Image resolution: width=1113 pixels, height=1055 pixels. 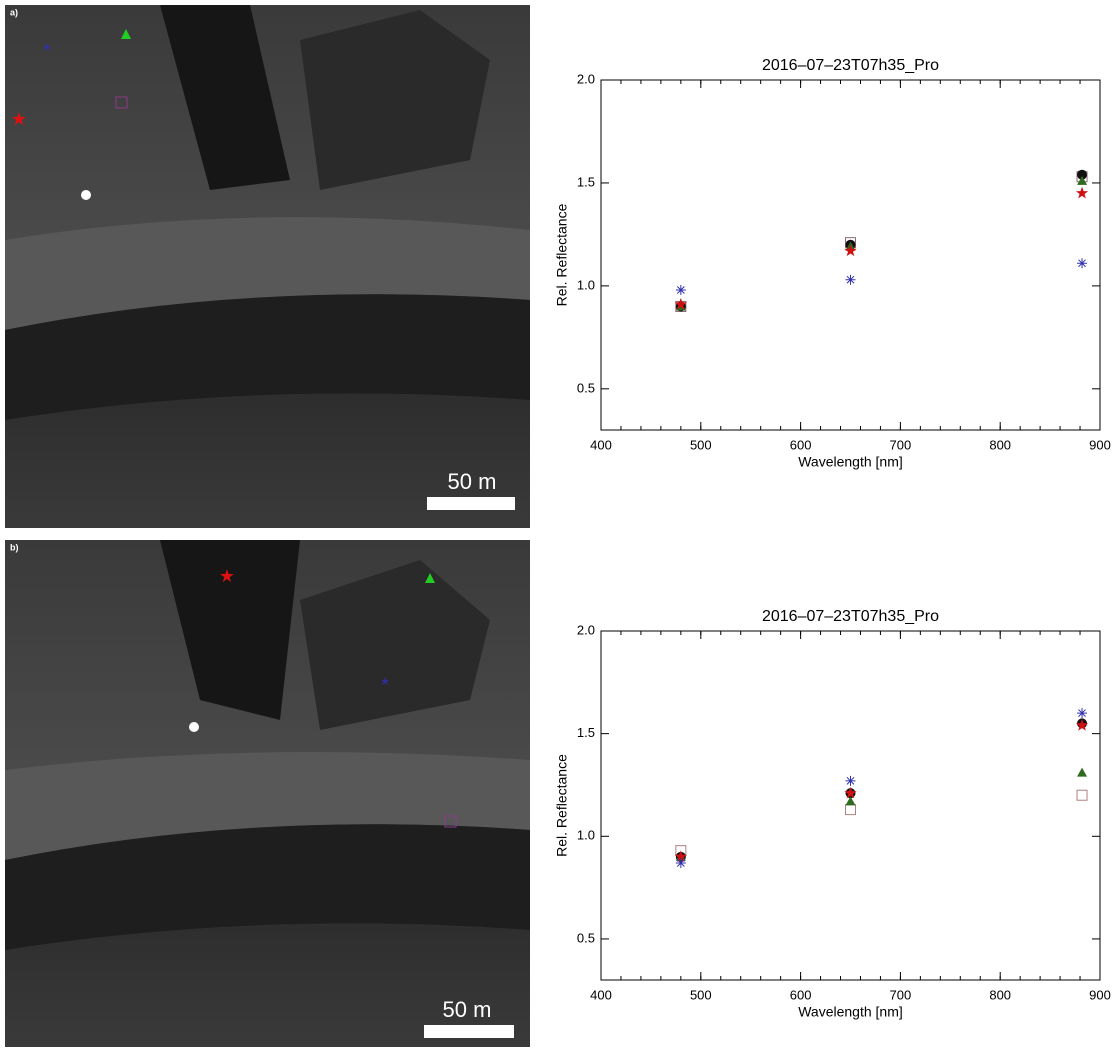 What do you see at coordinates (14, 12) in the screenshot?
I see `panel-label: a)` at bounding box center [14, 12].